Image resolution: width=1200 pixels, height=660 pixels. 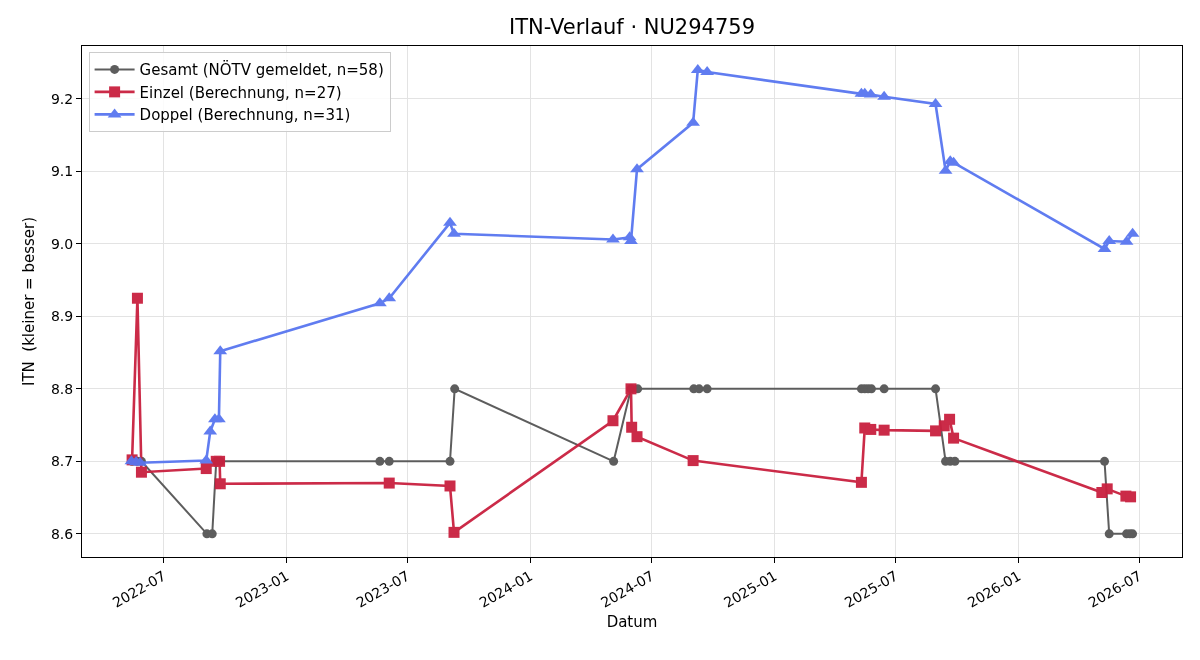 I want to click on y-tick-label: 8.6, so click(x=62, y=533).